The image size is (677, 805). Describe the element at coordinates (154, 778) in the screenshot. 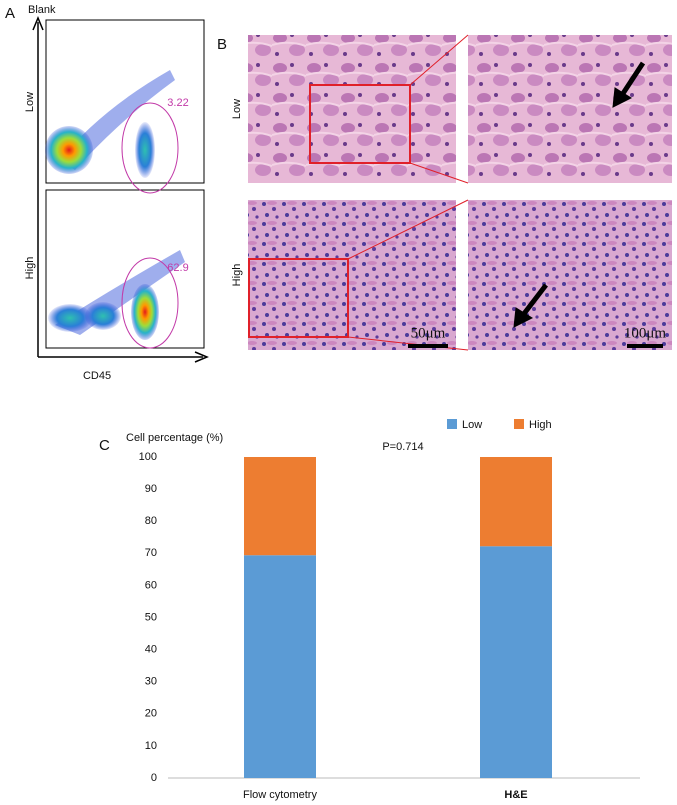

I see `y-tick-label: 0` at that location.